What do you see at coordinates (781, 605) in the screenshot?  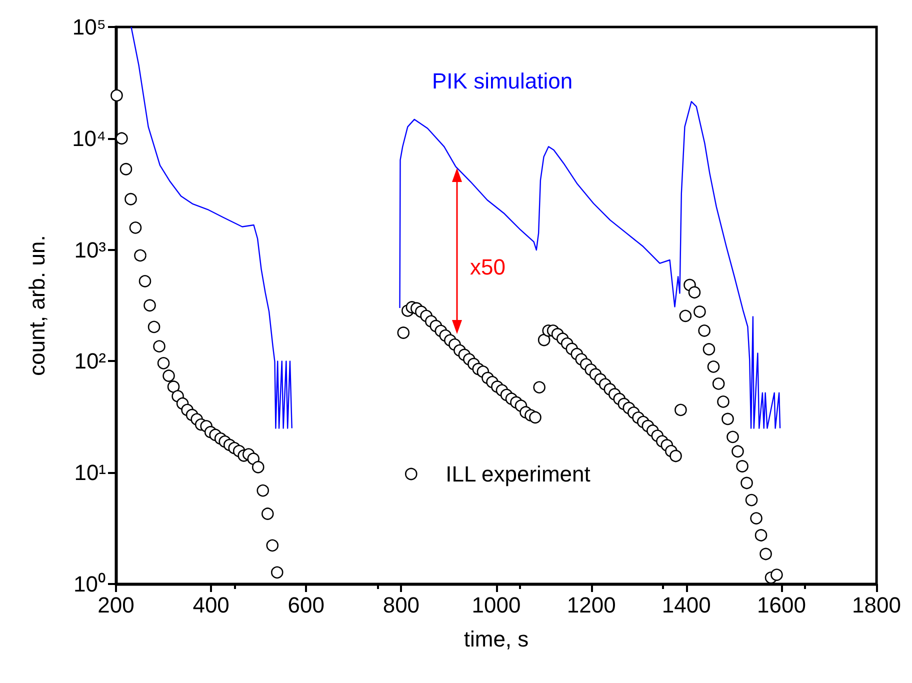 I see `x-tick-label: 1600` at bounding box center [781, 605].